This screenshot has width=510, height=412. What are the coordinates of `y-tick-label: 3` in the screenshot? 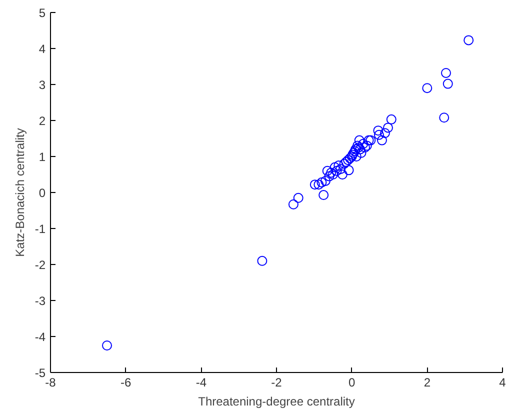 It's located at (42, 85).